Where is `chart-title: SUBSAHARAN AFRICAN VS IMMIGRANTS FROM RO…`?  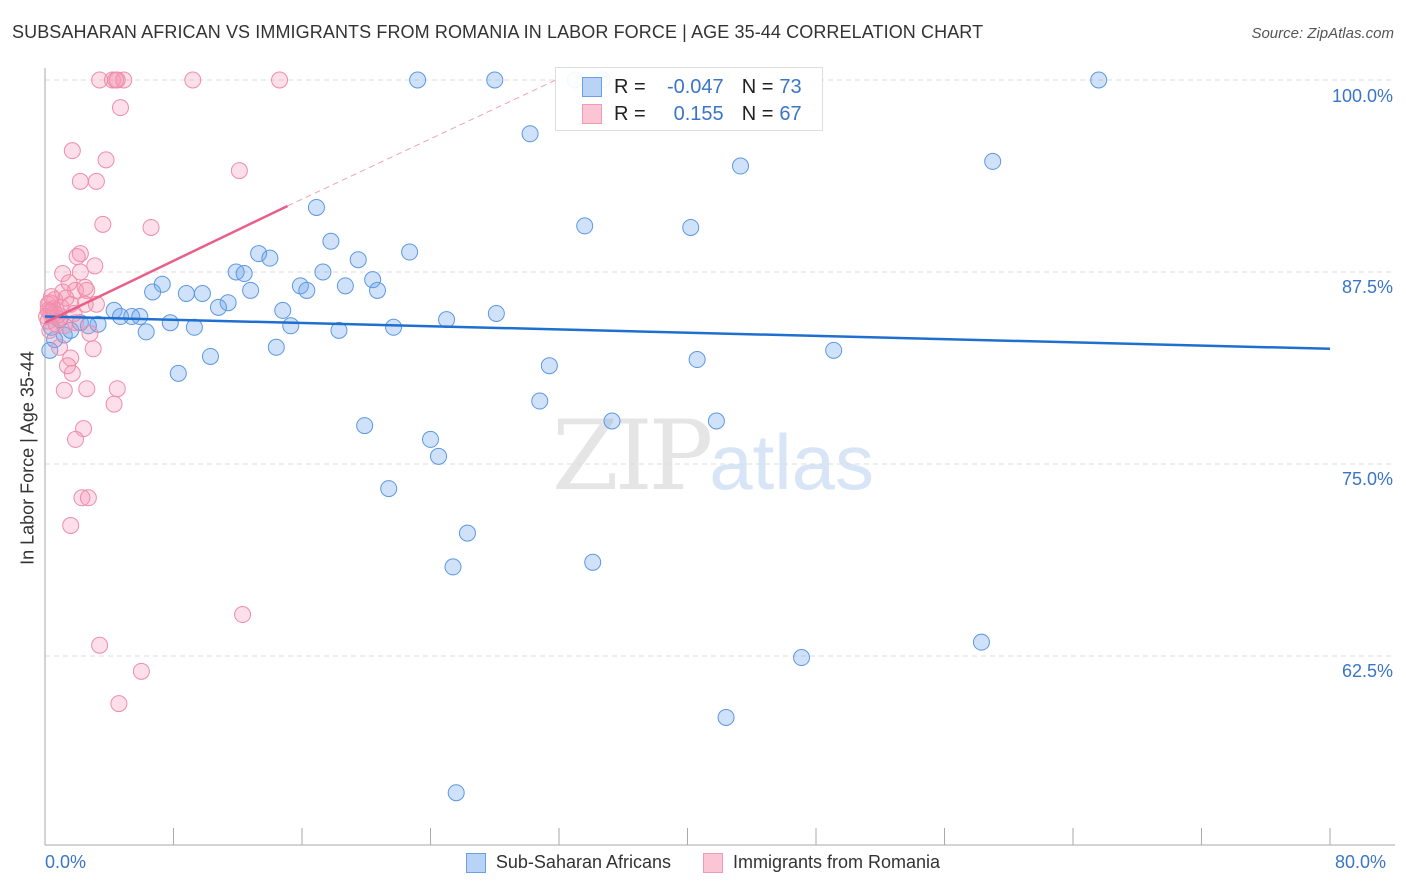
chart-title: SUBSAHARAN AFRICAN VS IMMIGRANTS FROM RO… is located at coordinates (498, 32).